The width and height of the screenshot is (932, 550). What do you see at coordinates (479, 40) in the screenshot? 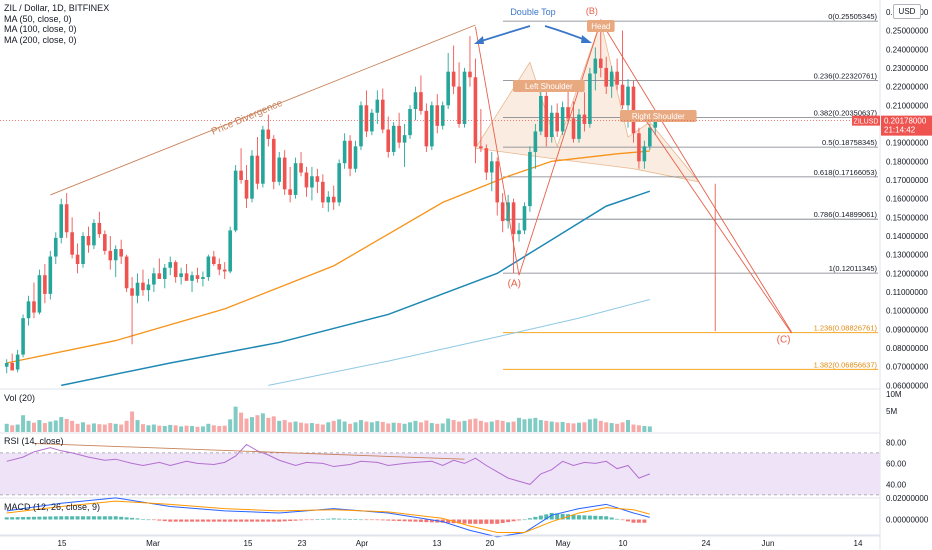
I see `arrowhead-icon` at bounding box center [479, 40].